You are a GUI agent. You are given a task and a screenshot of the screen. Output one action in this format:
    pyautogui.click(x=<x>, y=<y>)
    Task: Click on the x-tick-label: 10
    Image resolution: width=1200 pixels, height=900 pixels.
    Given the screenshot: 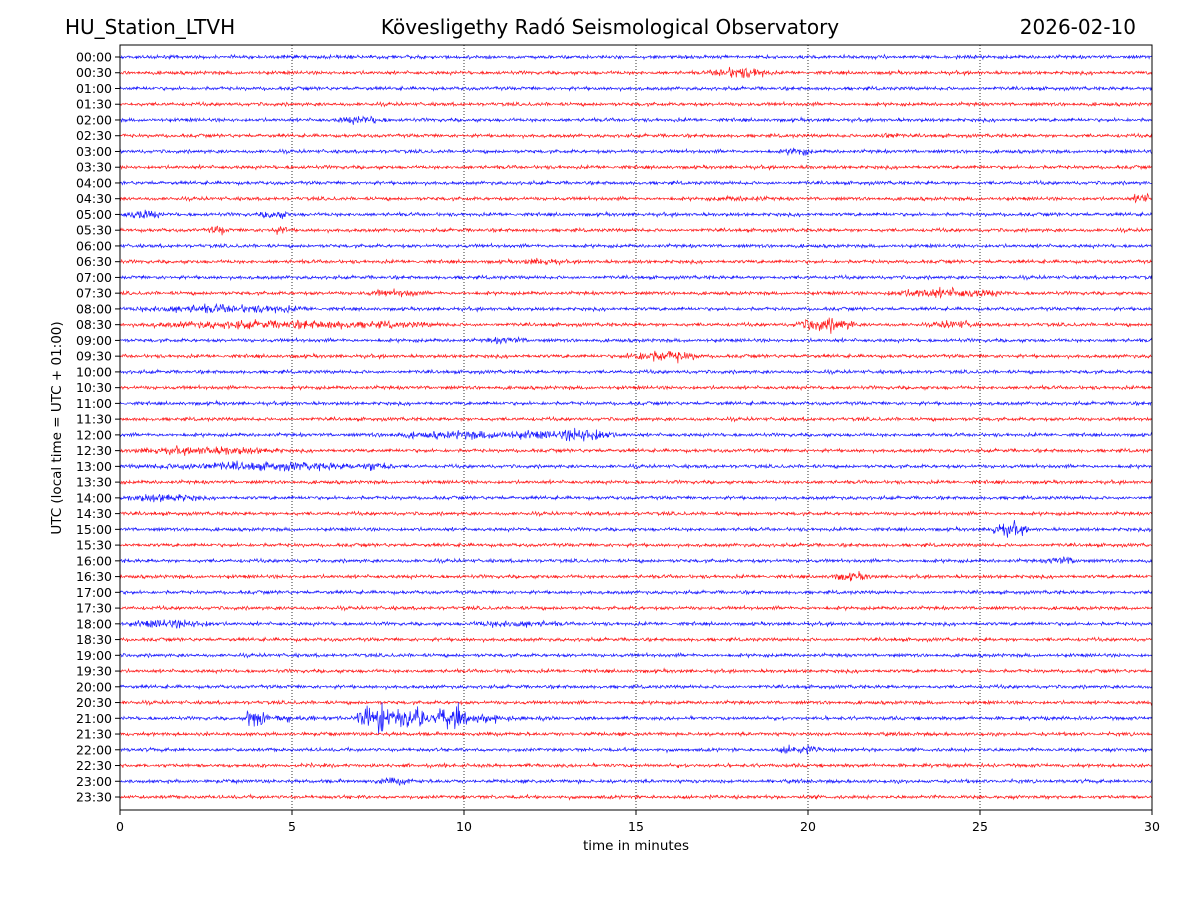 What is the action you would take?
    pyautogui.click(x=464, y=826)
    